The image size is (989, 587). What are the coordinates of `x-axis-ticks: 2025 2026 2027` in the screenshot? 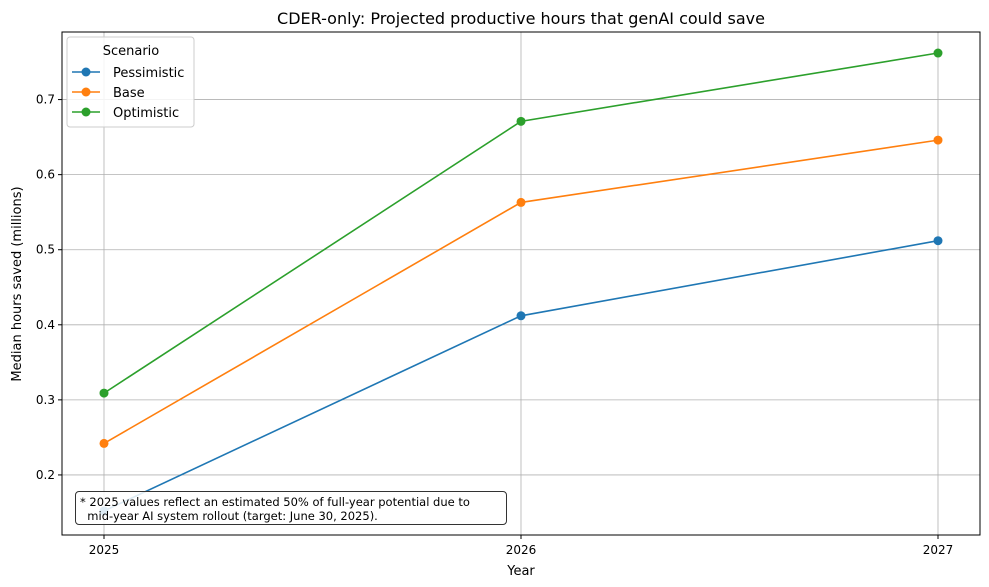 It's located at (521, 546).